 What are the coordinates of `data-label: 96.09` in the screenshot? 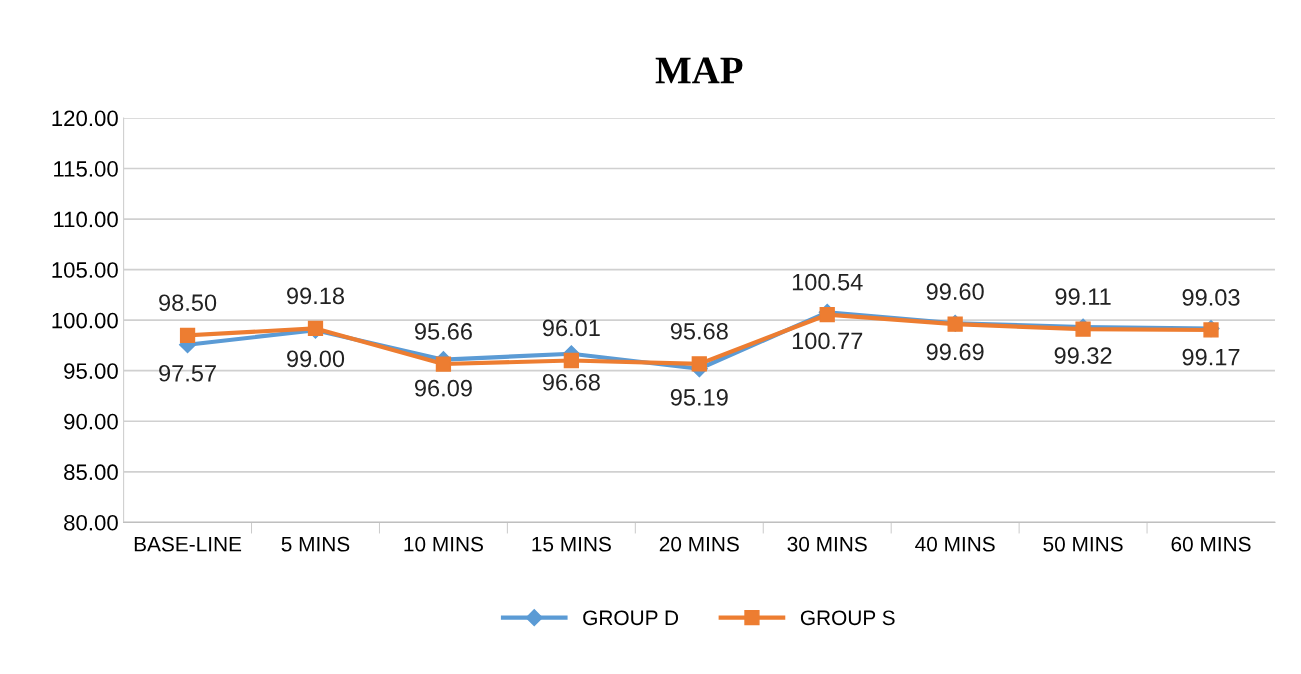 It's located at (443, 388).